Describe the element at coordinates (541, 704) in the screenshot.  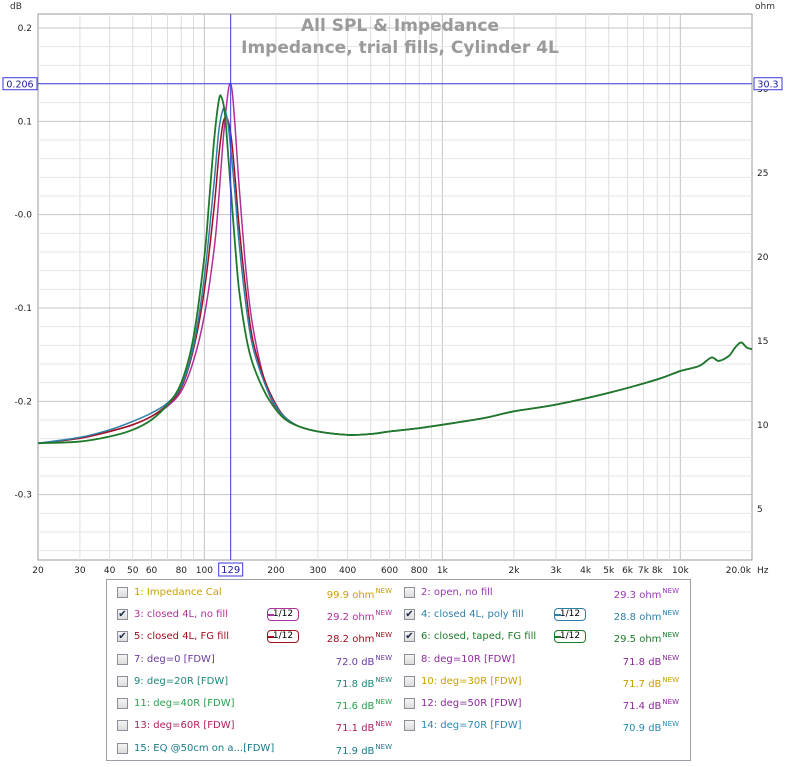
I see `legend-entry: 12: deg=50R [FDW] 71.4 dBNEW` at that location.